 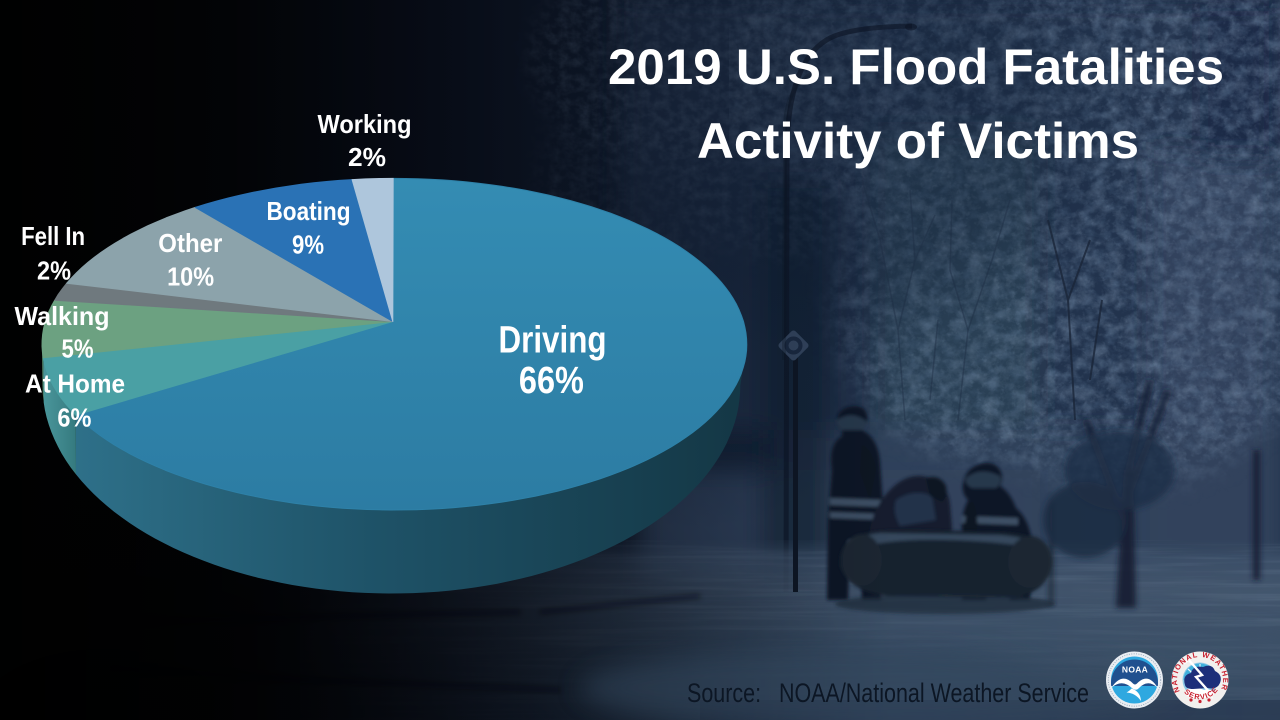 What do you see at coordinates (53, 236) in the screenshot?
I see `svg-text: Fell In` at bounding box center [53, 236].